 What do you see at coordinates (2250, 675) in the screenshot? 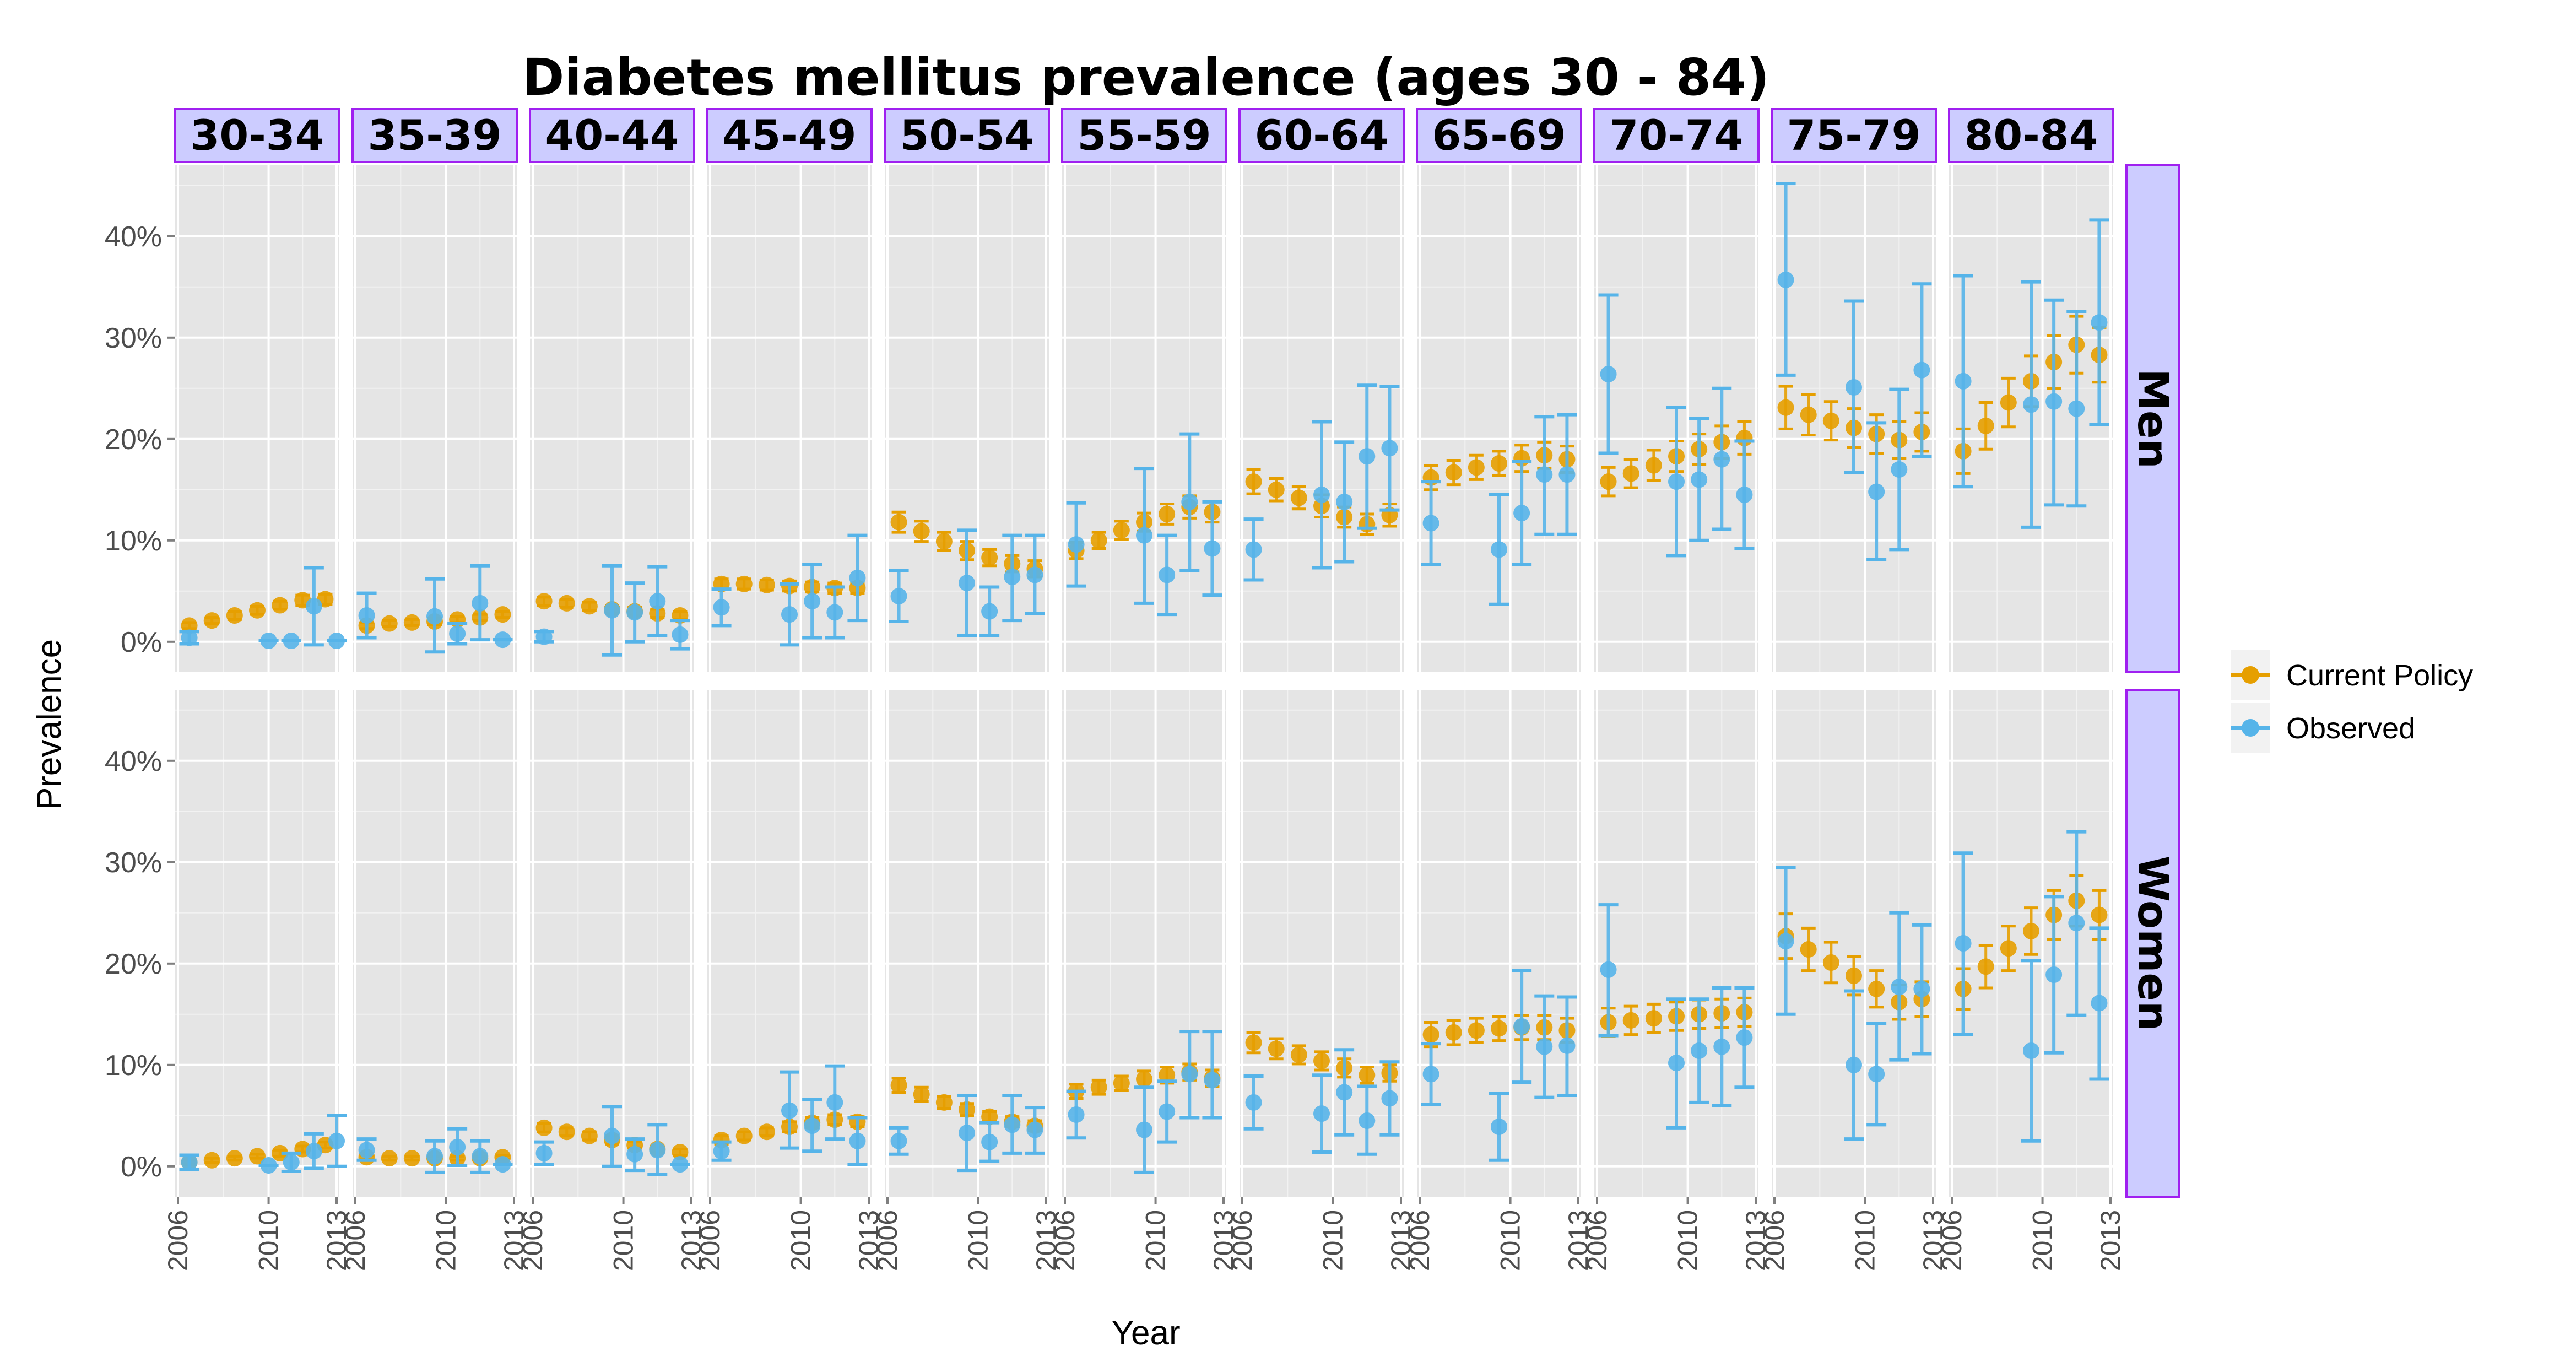
I see `legend-point-current-policy` at bounding box center [2250, 675].